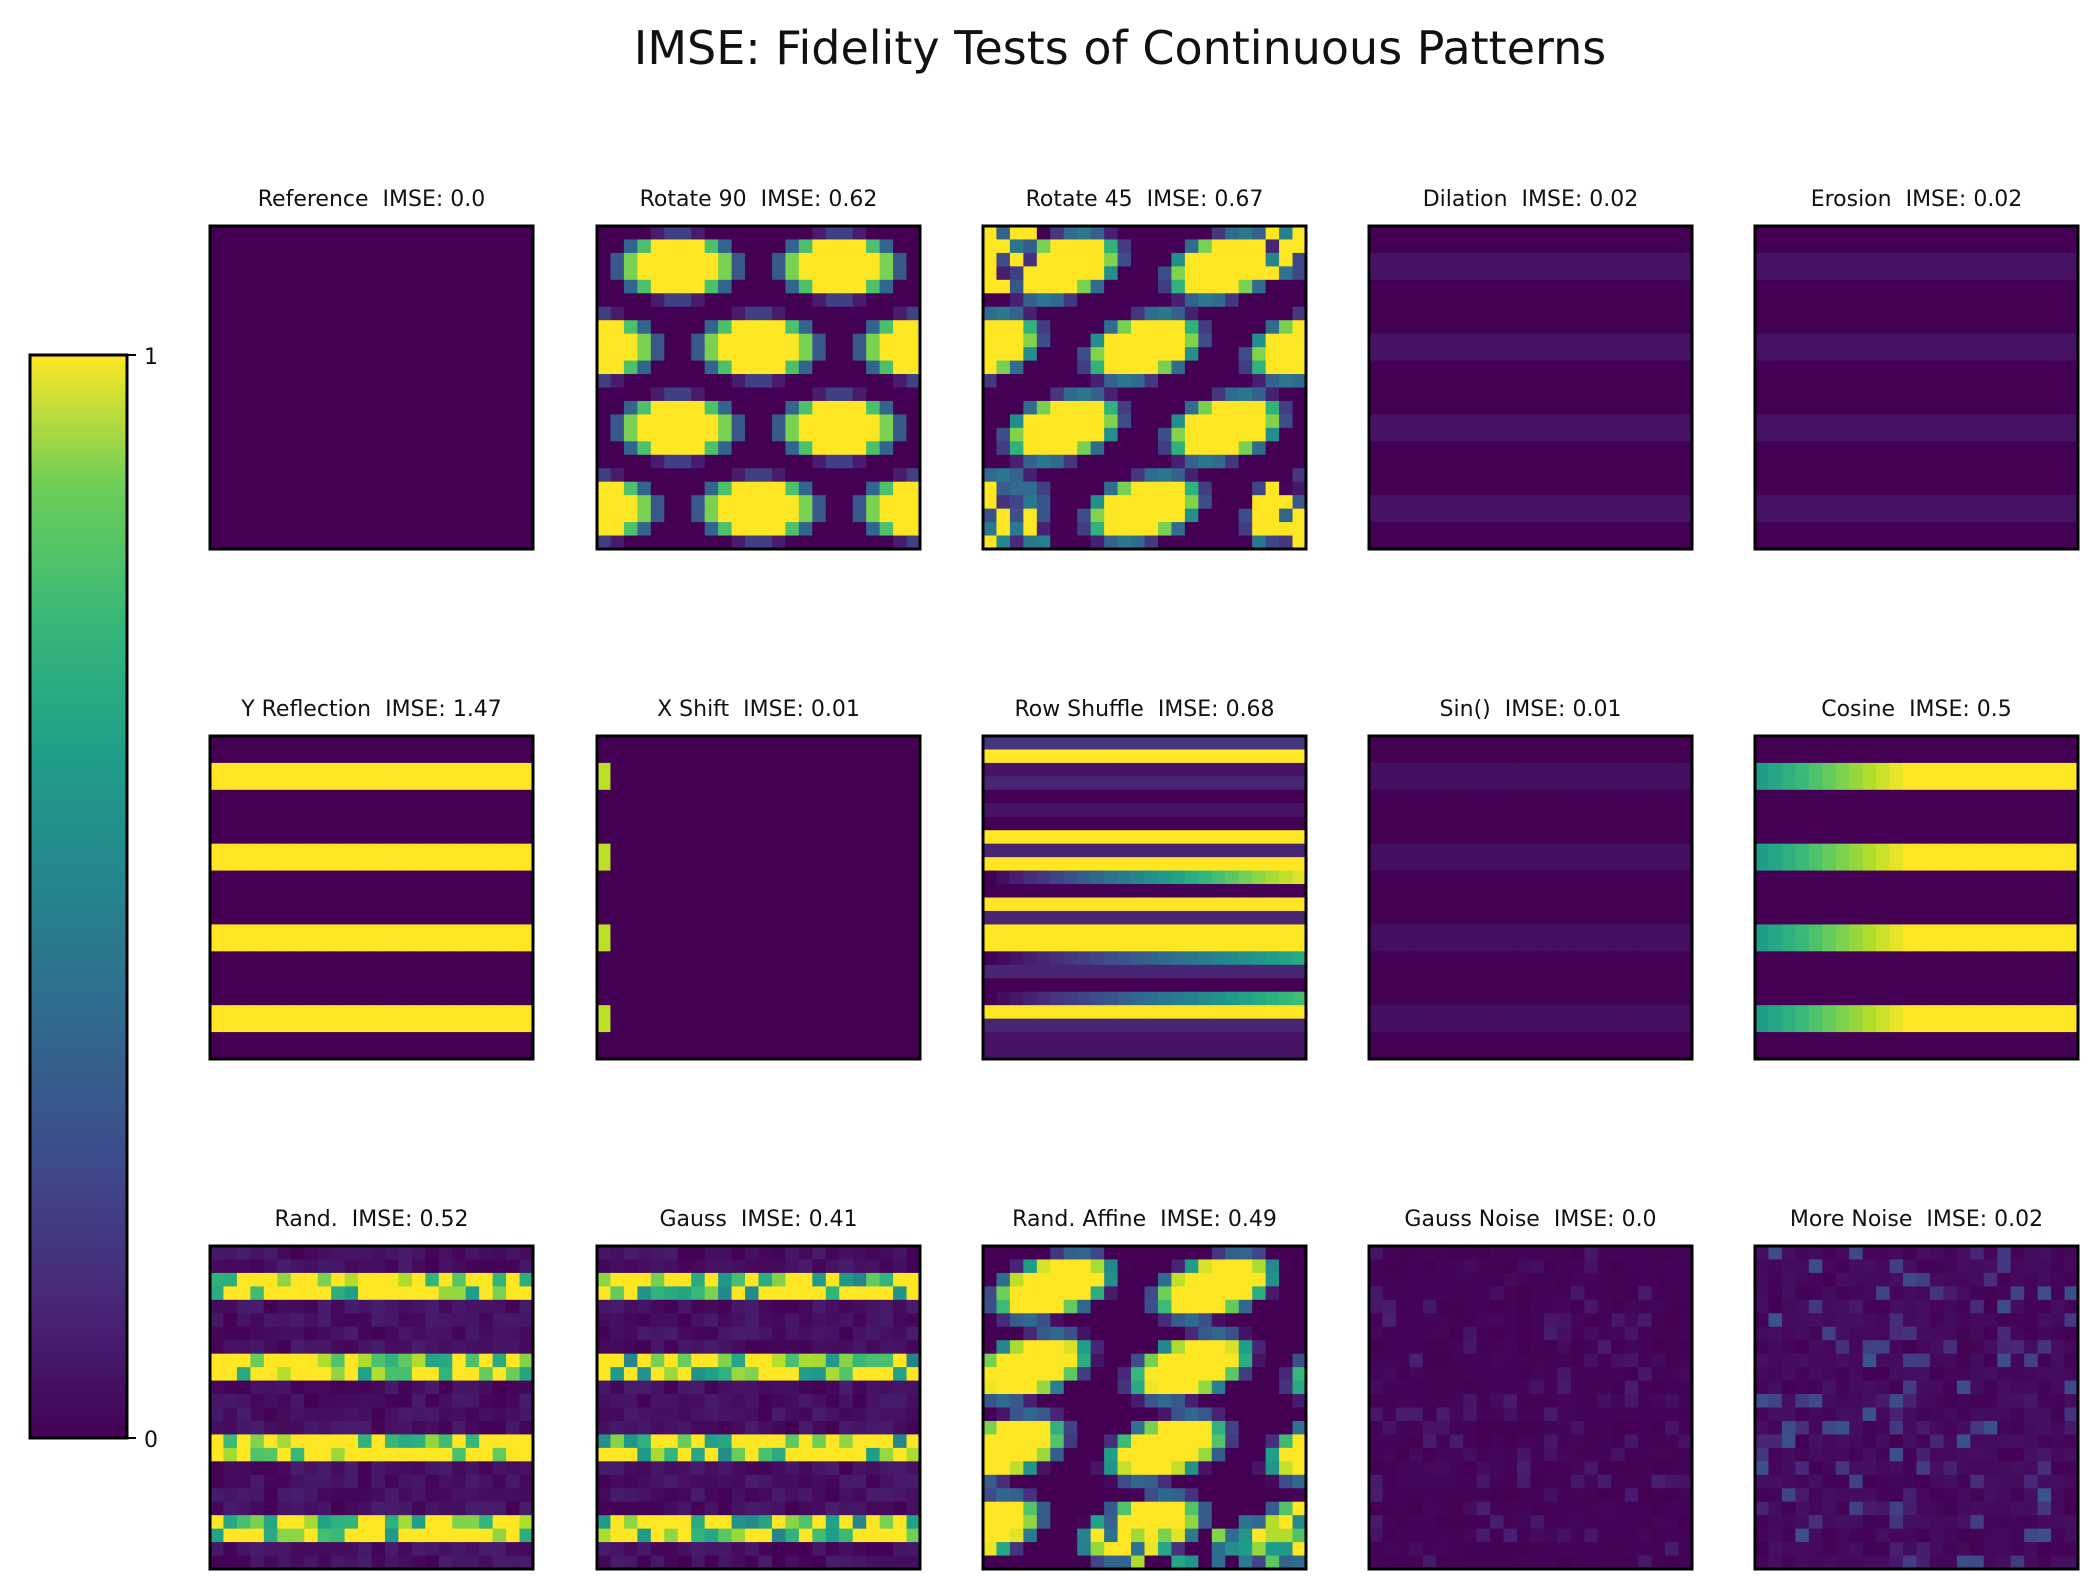 The image size is (2100, 1592). I want to click on panel-frame, so click(758, 897).